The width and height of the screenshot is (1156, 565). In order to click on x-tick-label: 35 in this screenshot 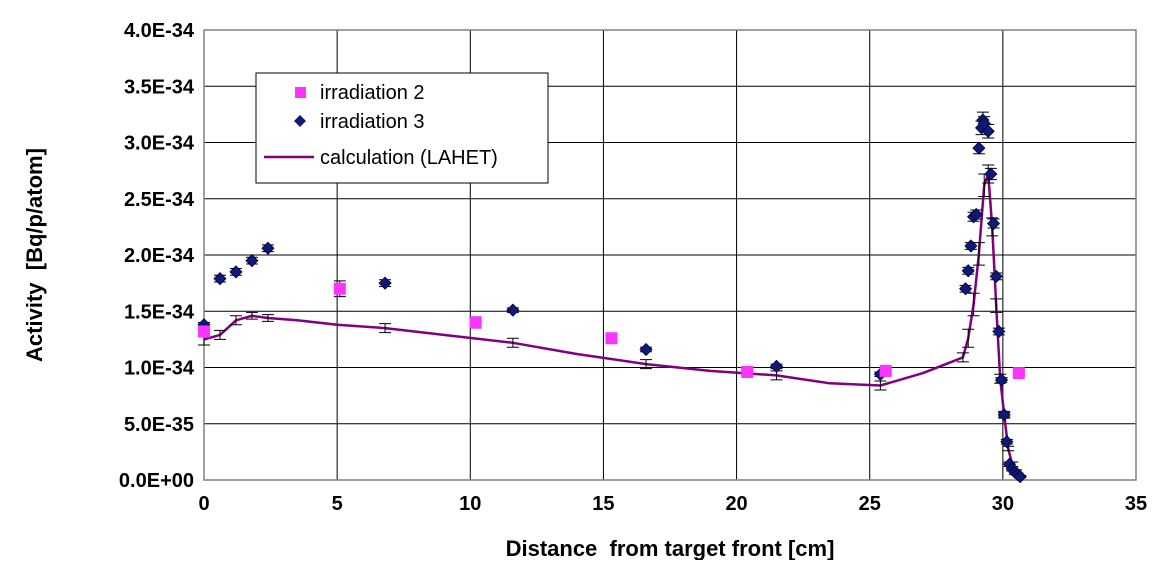, I will do `click(1136, 504)`.